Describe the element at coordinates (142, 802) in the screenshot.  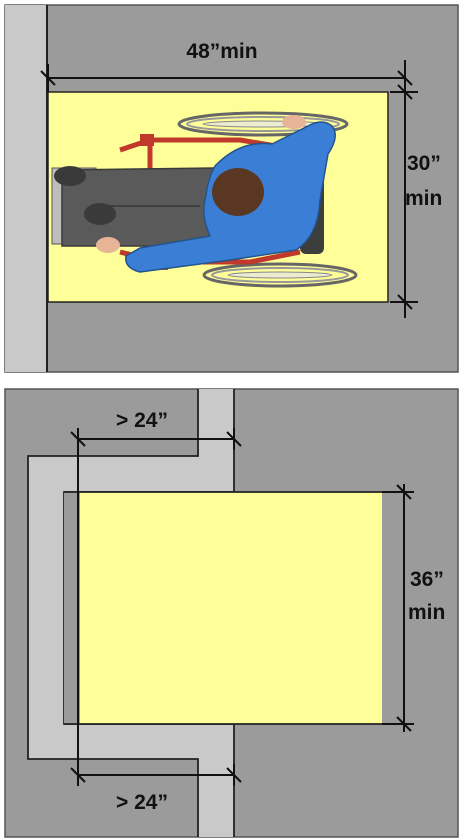
I see `bottom-offset-dimension-label: > 24”` at that location.